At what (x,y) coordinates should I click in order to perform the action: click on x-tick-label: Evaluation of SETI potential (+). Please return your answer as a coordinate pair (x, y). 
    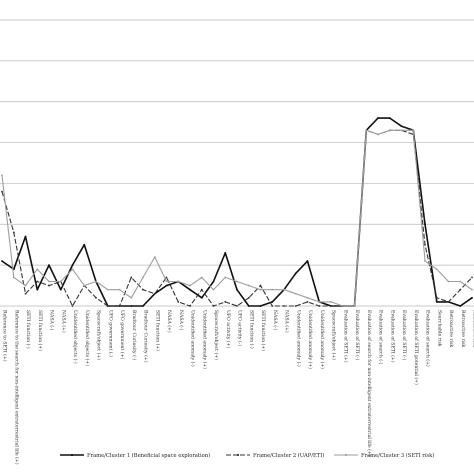
    Looking at the image, I should click on (416, 347).